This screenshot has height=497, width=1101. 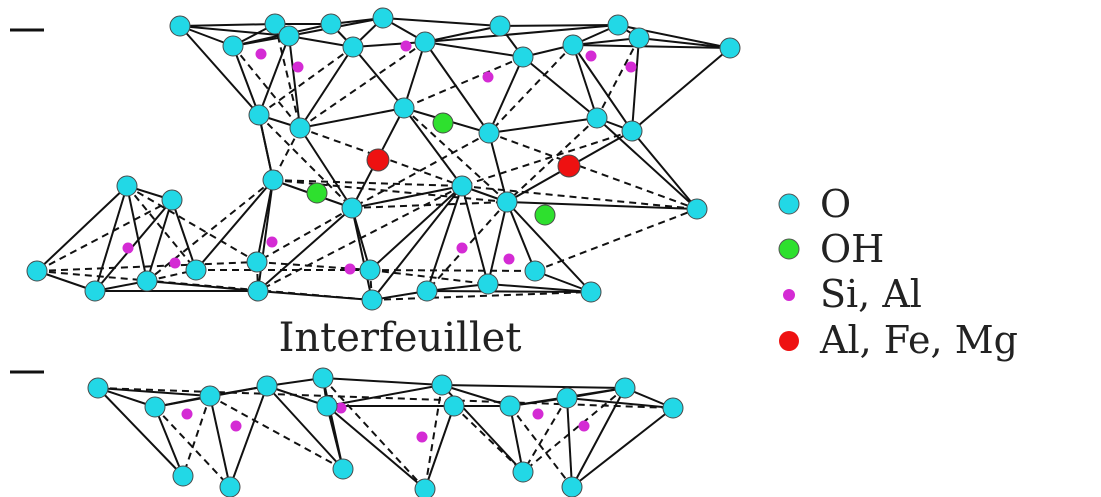 I want to click on octahedral-cation-icon, so click(x=789, y=341).